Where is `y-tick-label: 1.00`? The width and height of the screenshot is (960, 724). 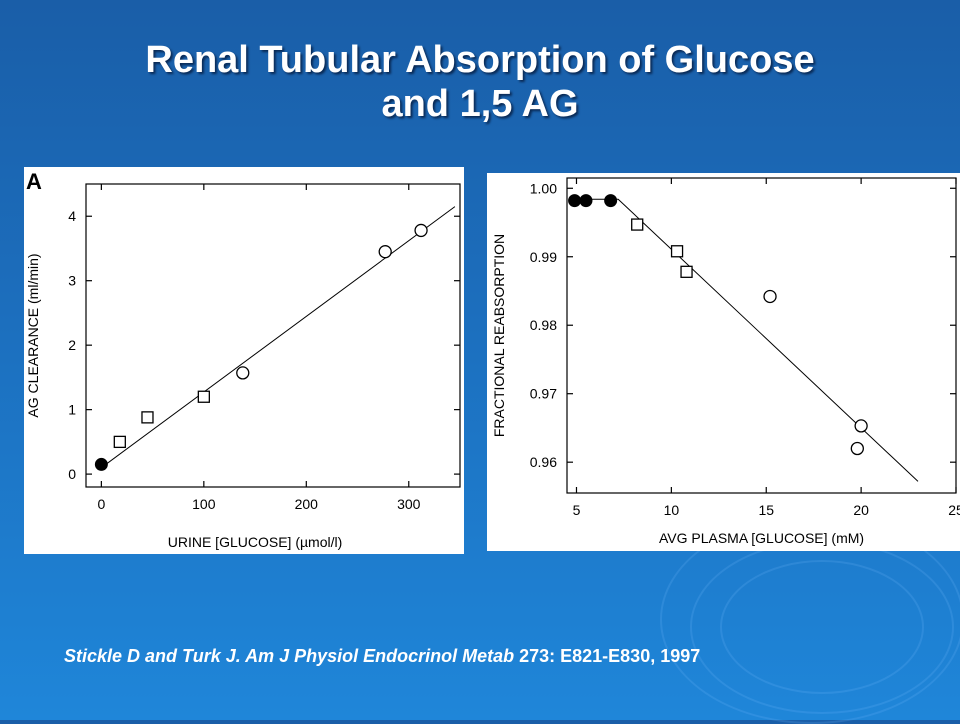
y-tick-label: 1.00 is located at coordinates (543, 188).